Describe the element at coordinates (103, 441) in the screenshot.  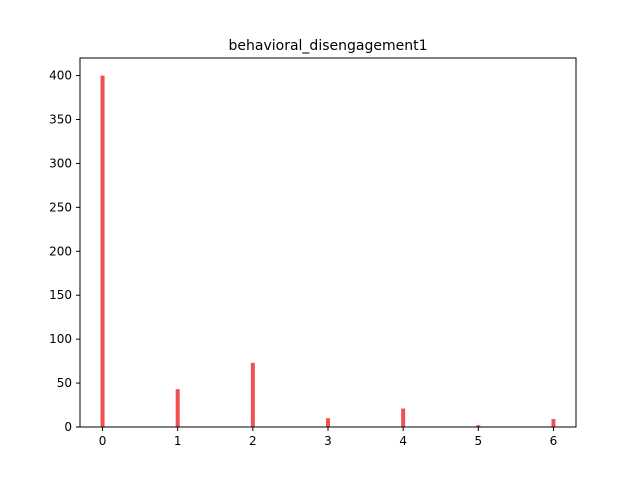
I see `x-tick-label: 0` at that location.